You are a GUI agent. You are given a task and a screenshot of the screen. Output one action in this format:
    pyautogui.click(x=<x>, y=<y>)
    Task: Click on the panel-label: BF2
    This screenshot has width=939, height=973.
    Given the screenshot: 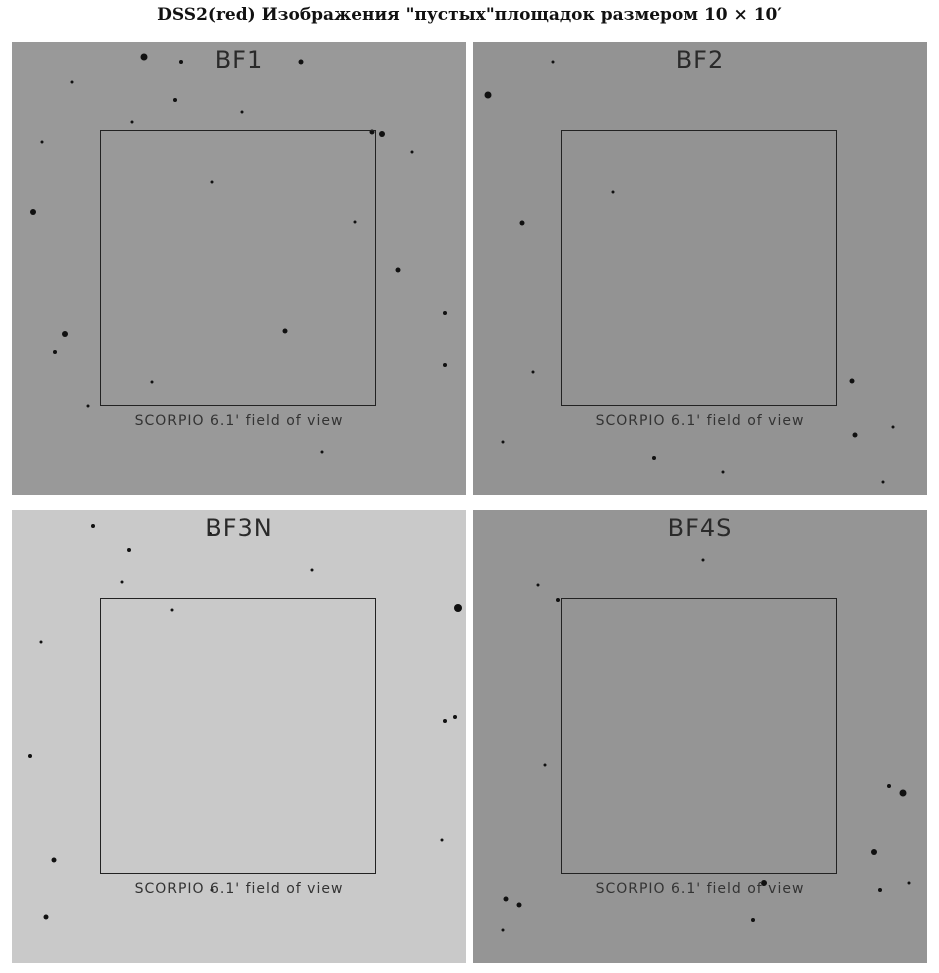 What is the action you would take?
    pyautogui.click(x=700, y=60)
    